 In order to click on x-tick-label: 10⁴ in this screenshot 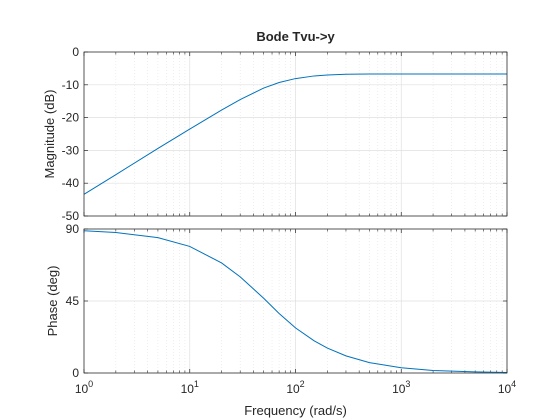, I will do `click(507, 387)`.